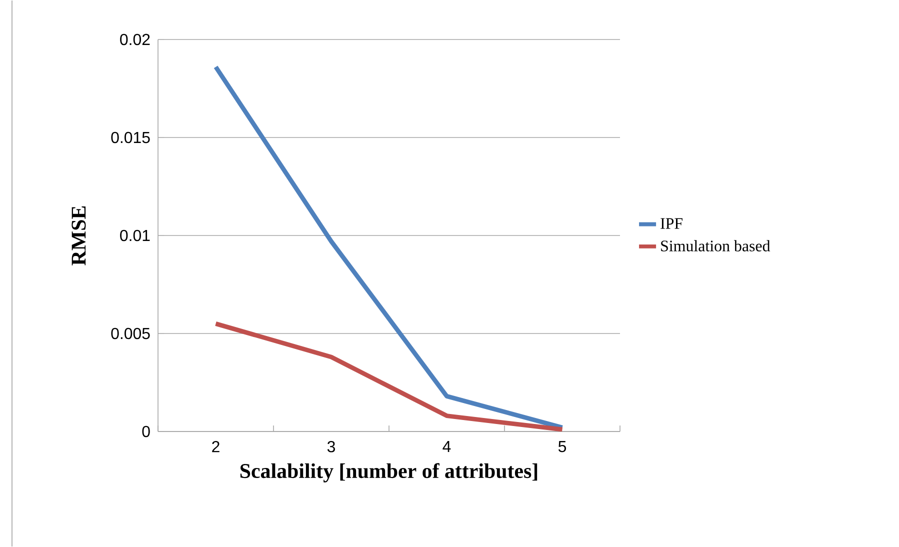  I want to click on x-tick-label: 3, so click(331, 446).